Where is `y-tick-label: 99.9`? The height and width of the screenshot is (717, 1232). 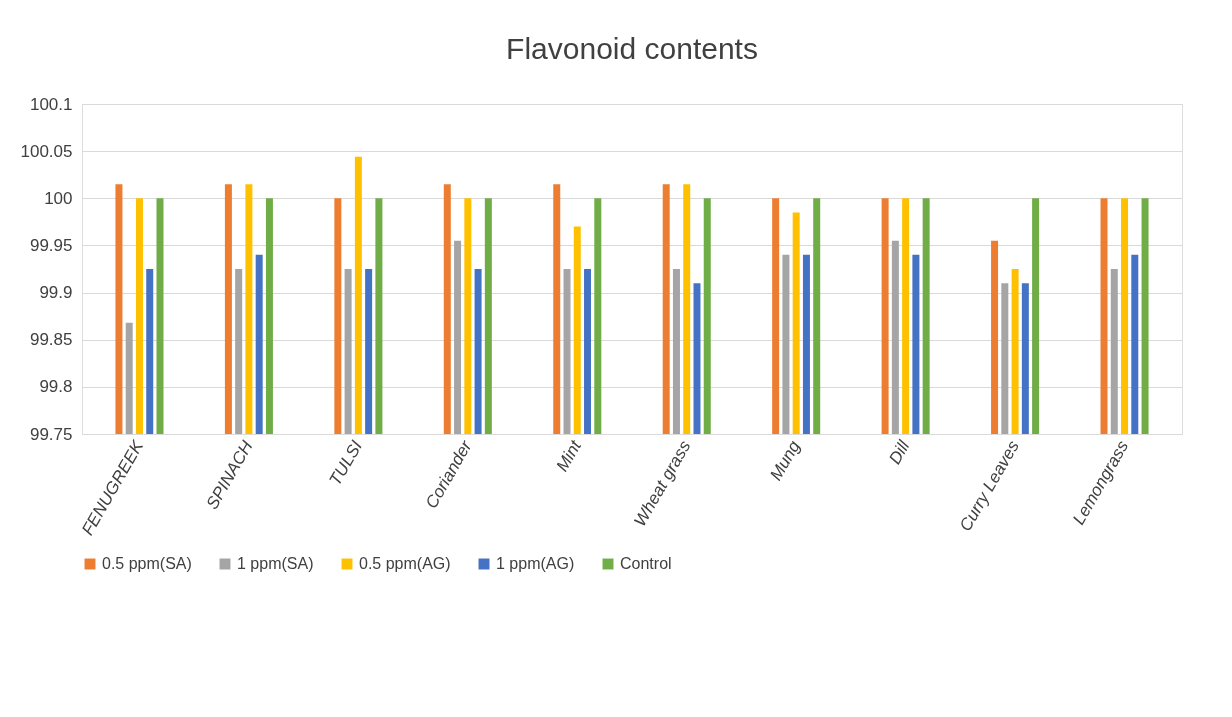 y-tick-label: 99.9 is located at coordinates (56, 293).